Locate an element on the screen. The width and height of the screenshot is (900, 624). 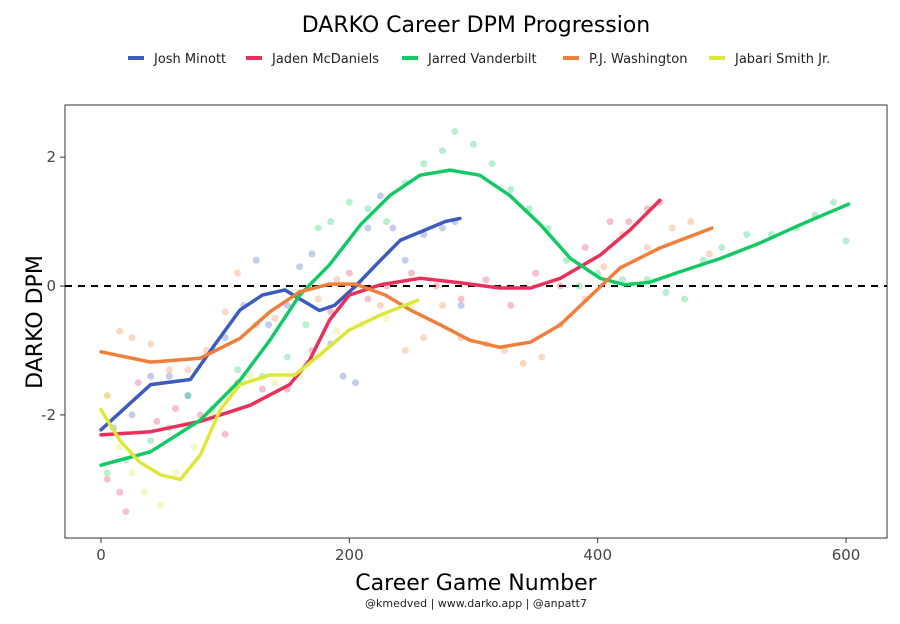
caption: @kmedved | www.darko.app | @anpatt7 is located at coordinates (476, 603).